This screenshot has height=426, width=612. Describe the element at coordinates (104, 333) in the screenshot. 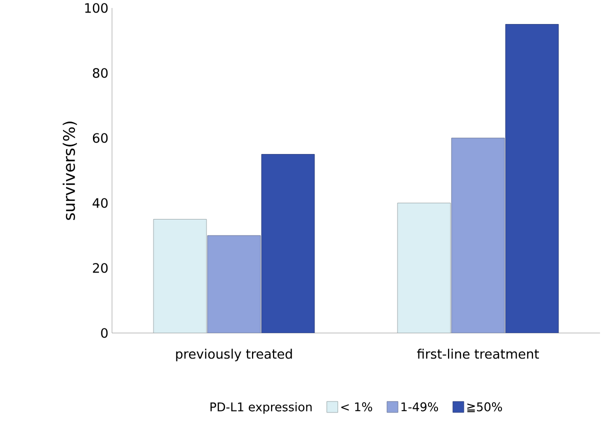

I see `y-tick-label: 0` at that location.